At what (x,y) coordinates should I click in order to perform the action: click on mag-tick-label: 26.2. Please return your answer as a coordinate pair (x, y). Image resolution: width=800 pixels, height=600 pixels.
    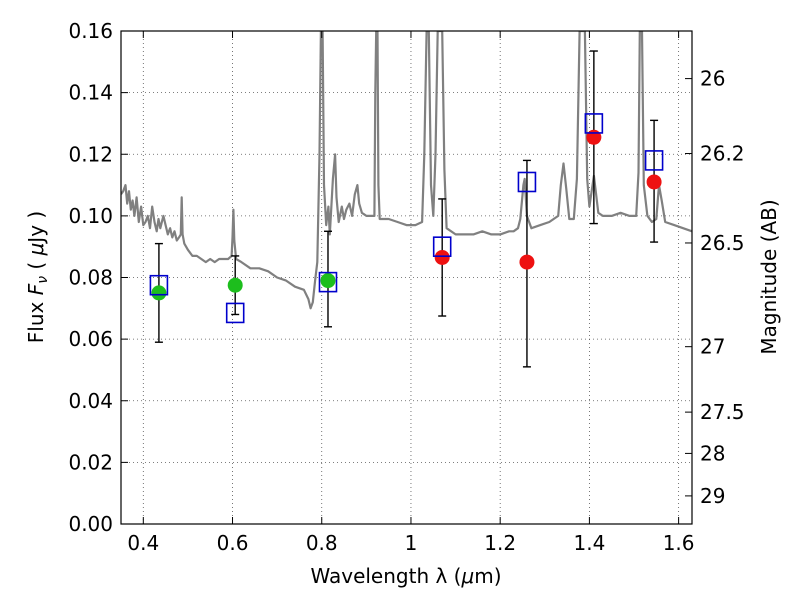
    Looking at the image, I should click on (722, 154).